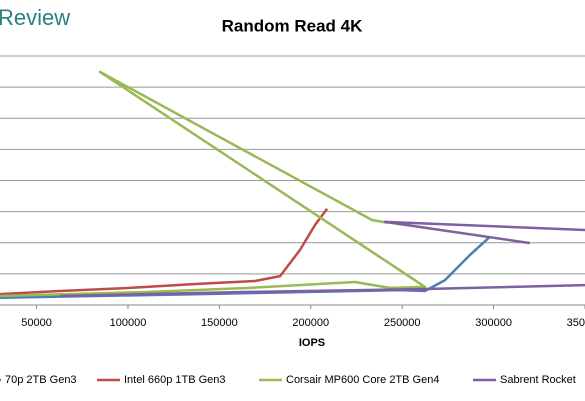  I want to click on x-axis-label: IOPS, so click(312, 343).